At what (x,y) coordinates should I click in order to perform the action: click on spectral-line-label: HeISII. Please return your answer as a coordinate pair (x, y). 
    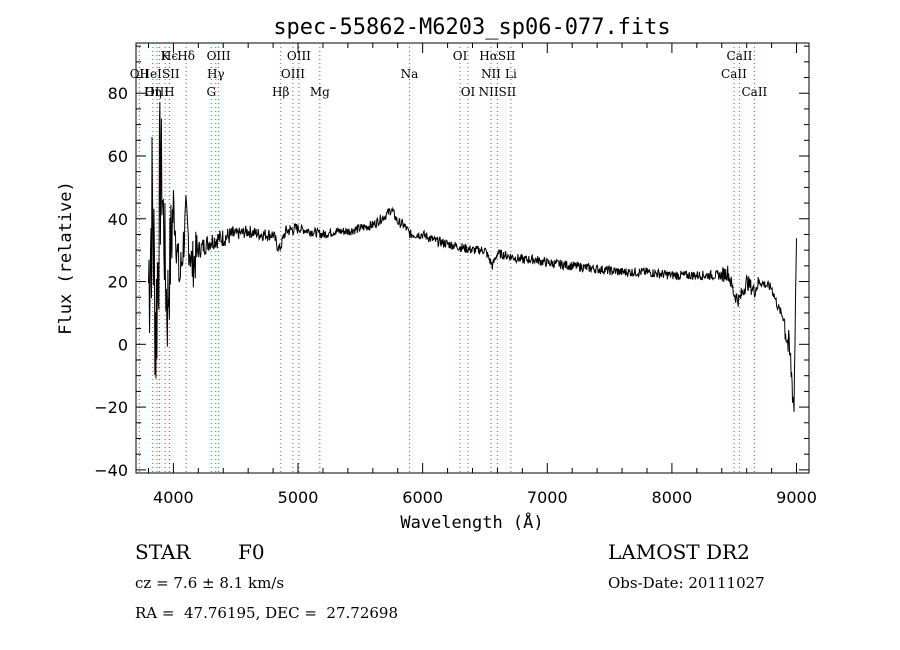
    Looking at the image, I should click on (160, 74).